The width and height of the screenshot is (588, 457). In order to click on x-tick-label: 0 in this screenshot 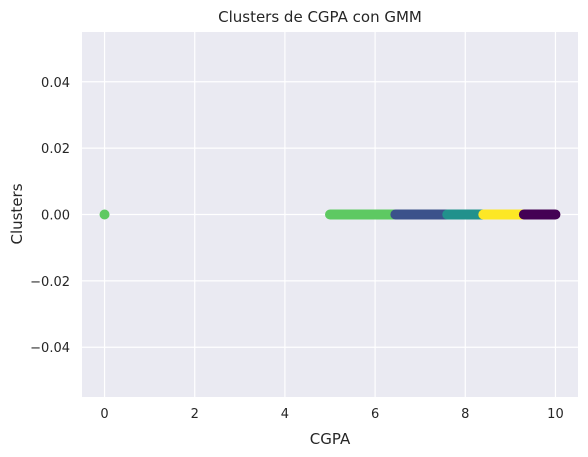, I will do `click(104, 414)`.